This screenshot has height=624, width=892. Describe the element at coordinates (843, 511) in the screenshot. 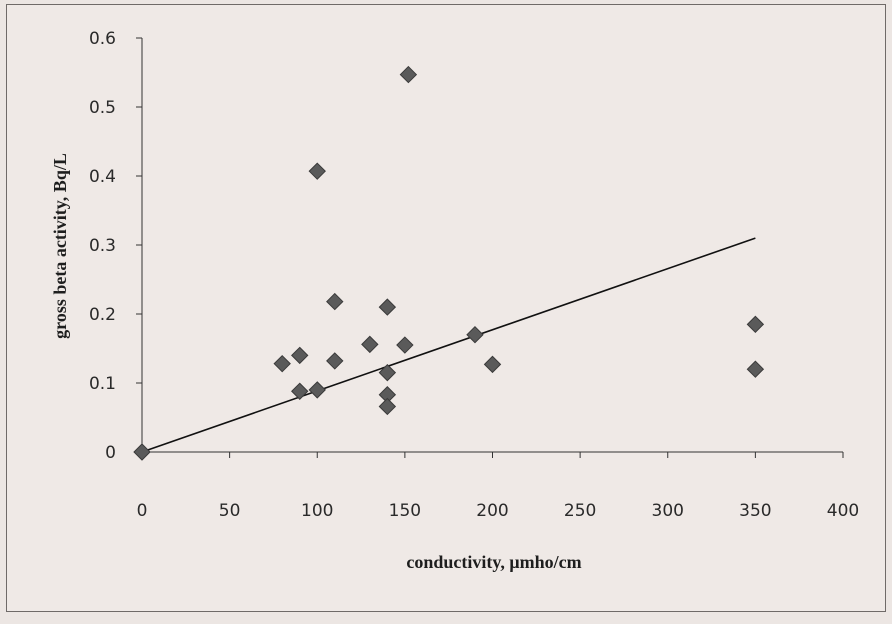

I see `x-tick-label: 400` at that location.